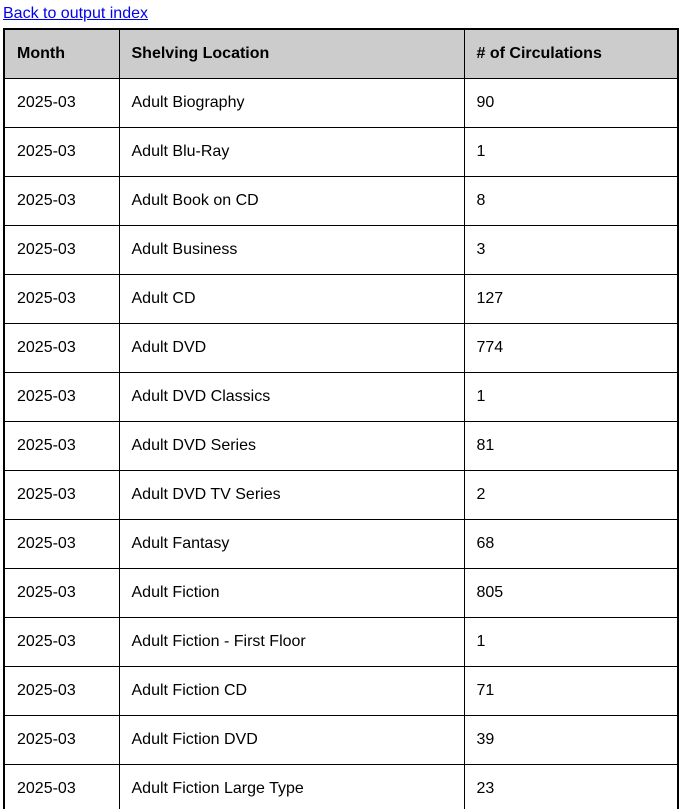 The height and width of the screenshot is (809, 686). I want to click on cell-circulations: 81, so click(571, 446).